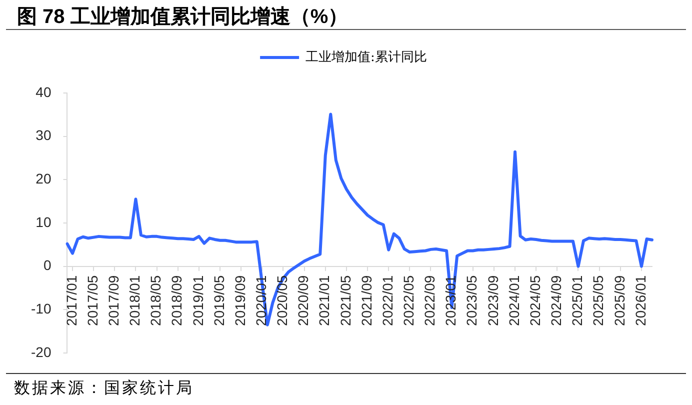  I want to click on x-tick-label: 2025/01, so click(577, 300).